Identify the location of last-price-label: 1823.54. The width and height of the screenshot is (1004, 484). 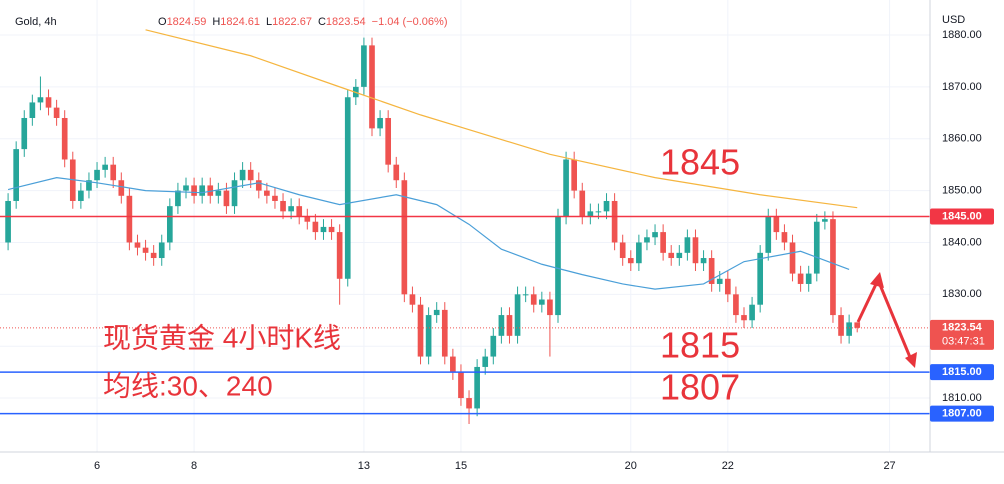
(962, 328).